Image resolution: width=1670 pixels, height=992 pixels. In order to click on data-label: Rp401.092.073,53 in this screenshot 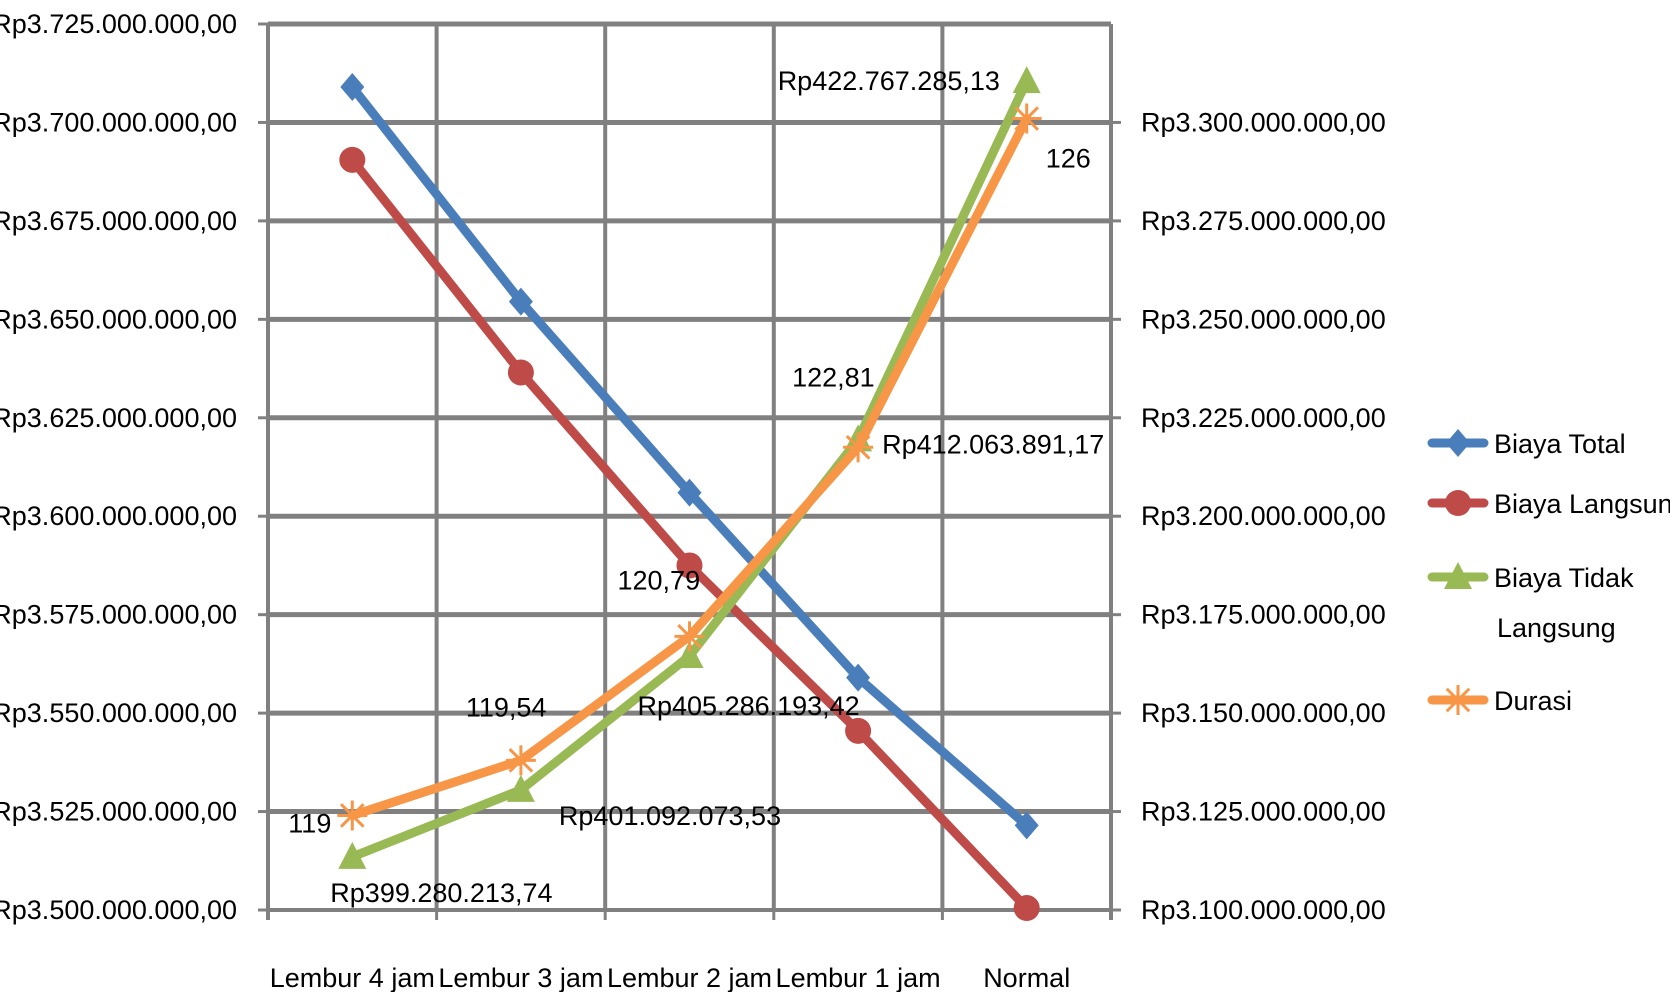, I will do `click(670, 816)`.